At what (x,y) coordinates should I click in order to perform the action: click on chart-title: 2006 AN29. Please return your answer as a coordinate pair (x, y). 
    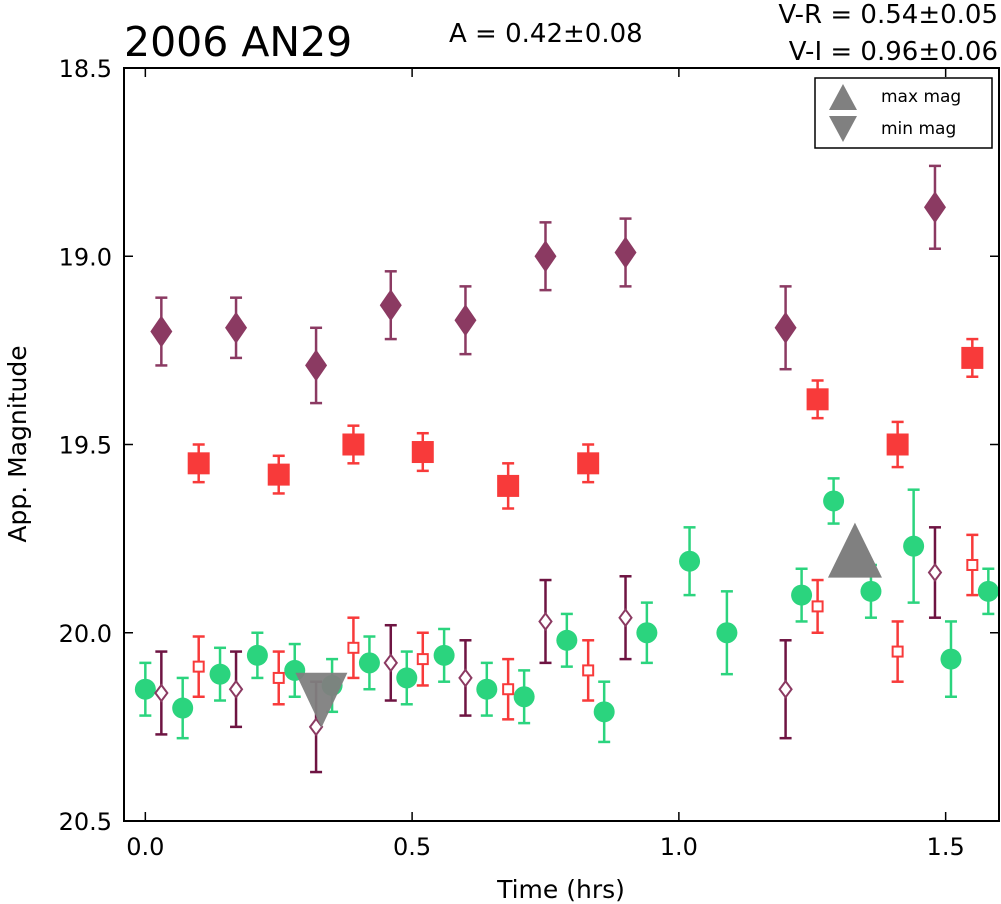
    Looking at the image, I should click on (238, 42).